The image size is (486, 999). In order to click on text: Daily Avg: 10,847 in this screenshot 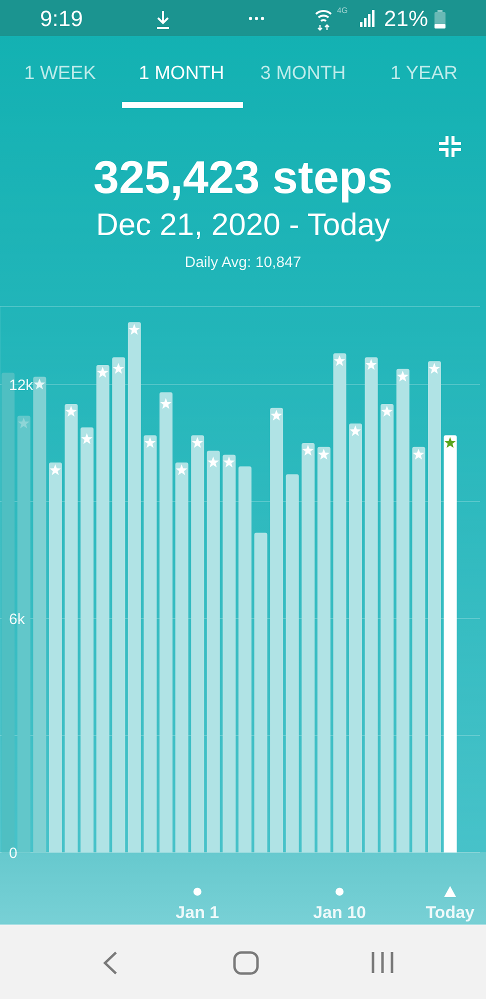, I will do `click(243, 262)`.